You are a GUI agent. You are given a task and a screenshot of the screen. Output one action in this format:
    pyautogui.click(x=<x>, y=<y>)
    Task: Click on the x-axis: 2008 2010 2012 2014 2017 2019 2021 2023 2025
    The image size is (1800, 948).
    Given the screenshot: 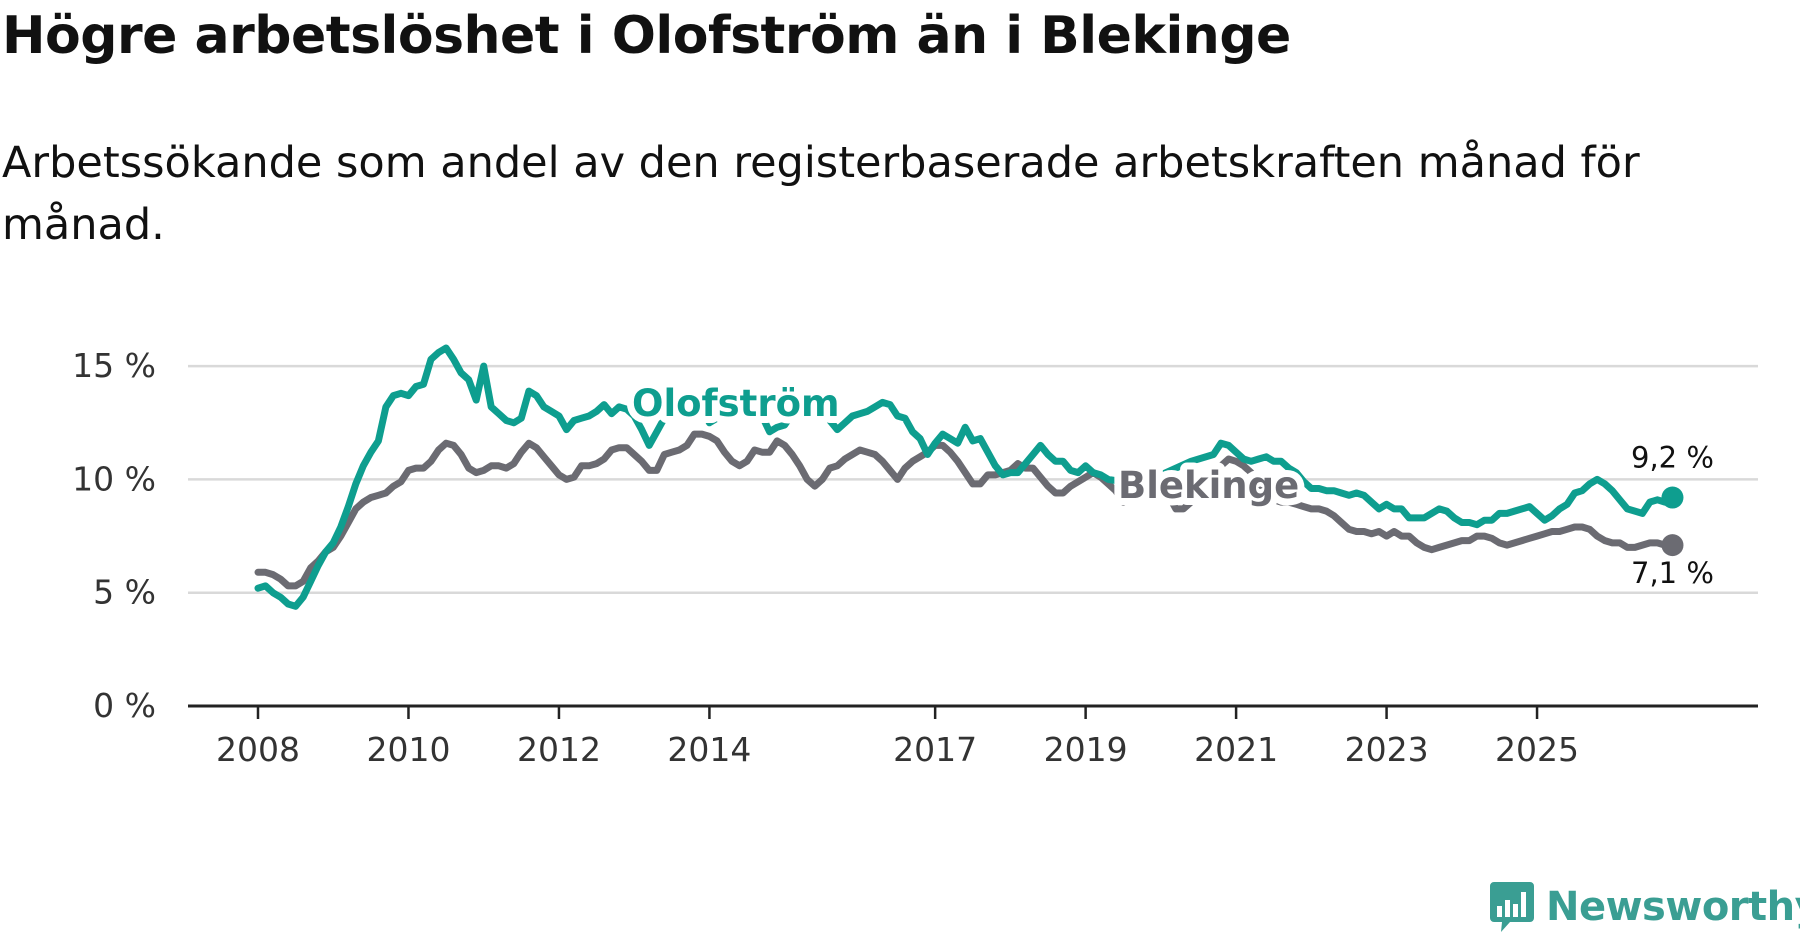 What is the action you would take?
    pyautogui.click(x=973, y=736)
    